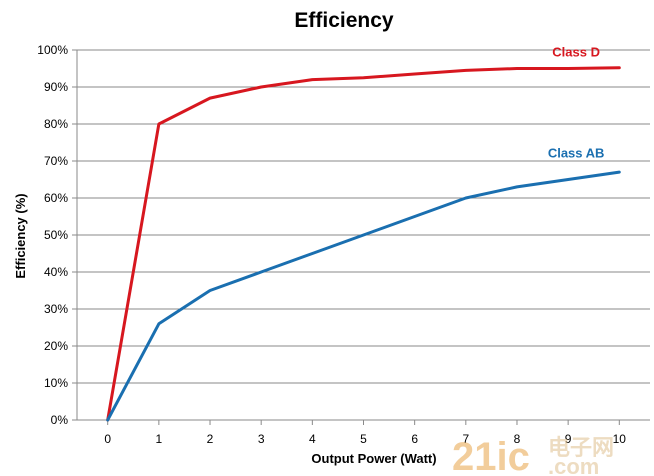 The width and height of the screenshot is (654, 476). Describe the element at coordinates (210, 439) in the screenshot. I see `x-tick-label: 2` at that location.